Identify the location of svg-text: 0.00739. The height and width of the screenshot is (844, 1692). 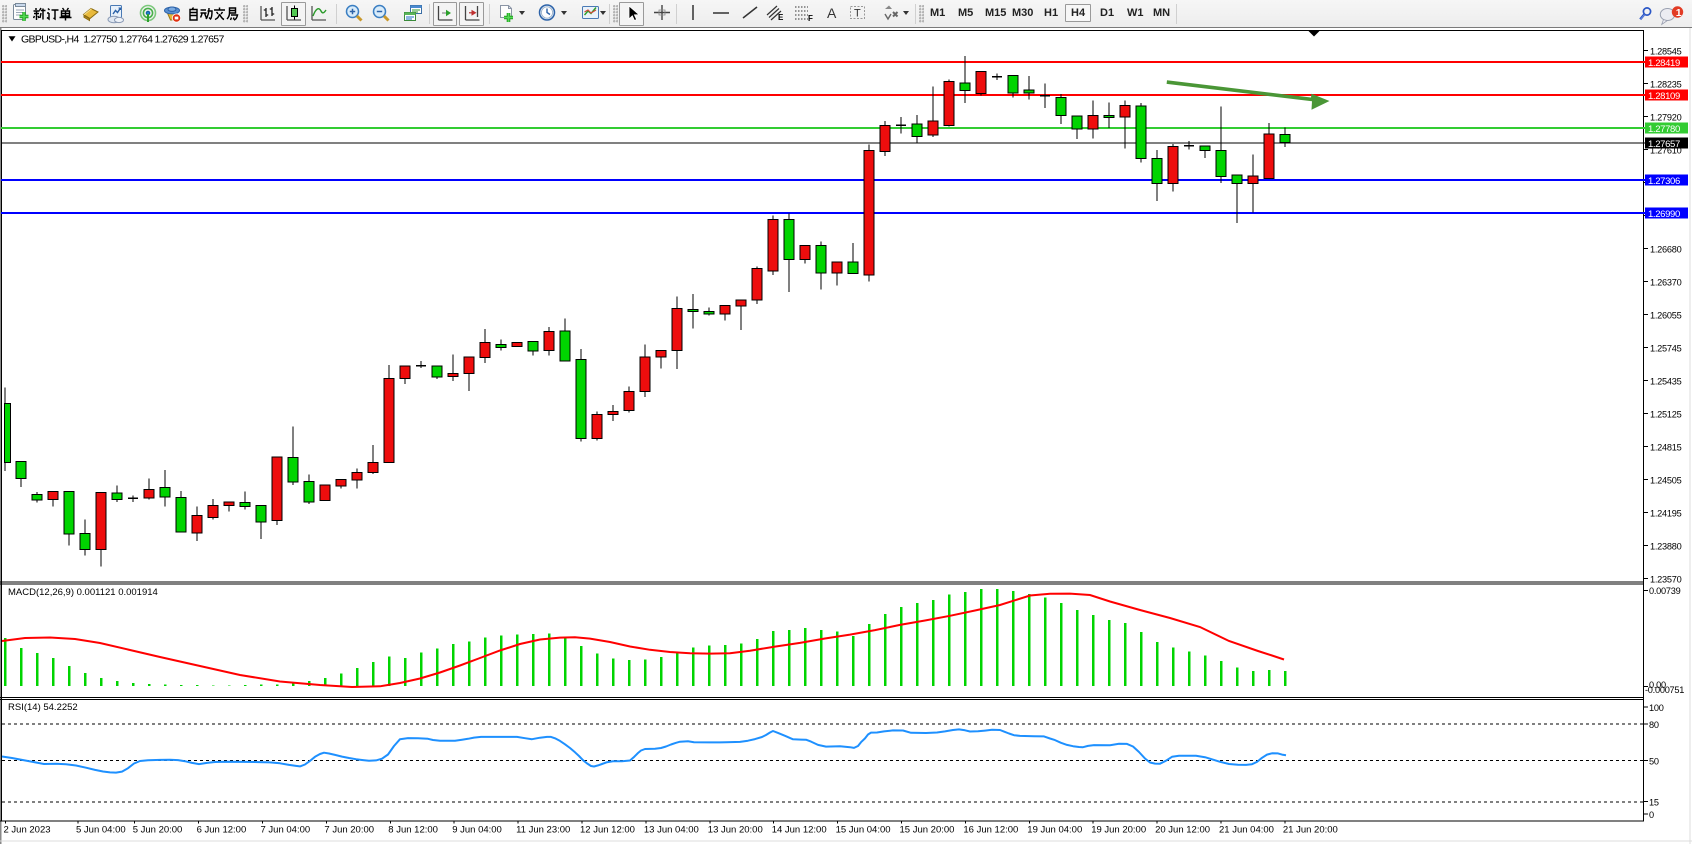
(1665, 591).